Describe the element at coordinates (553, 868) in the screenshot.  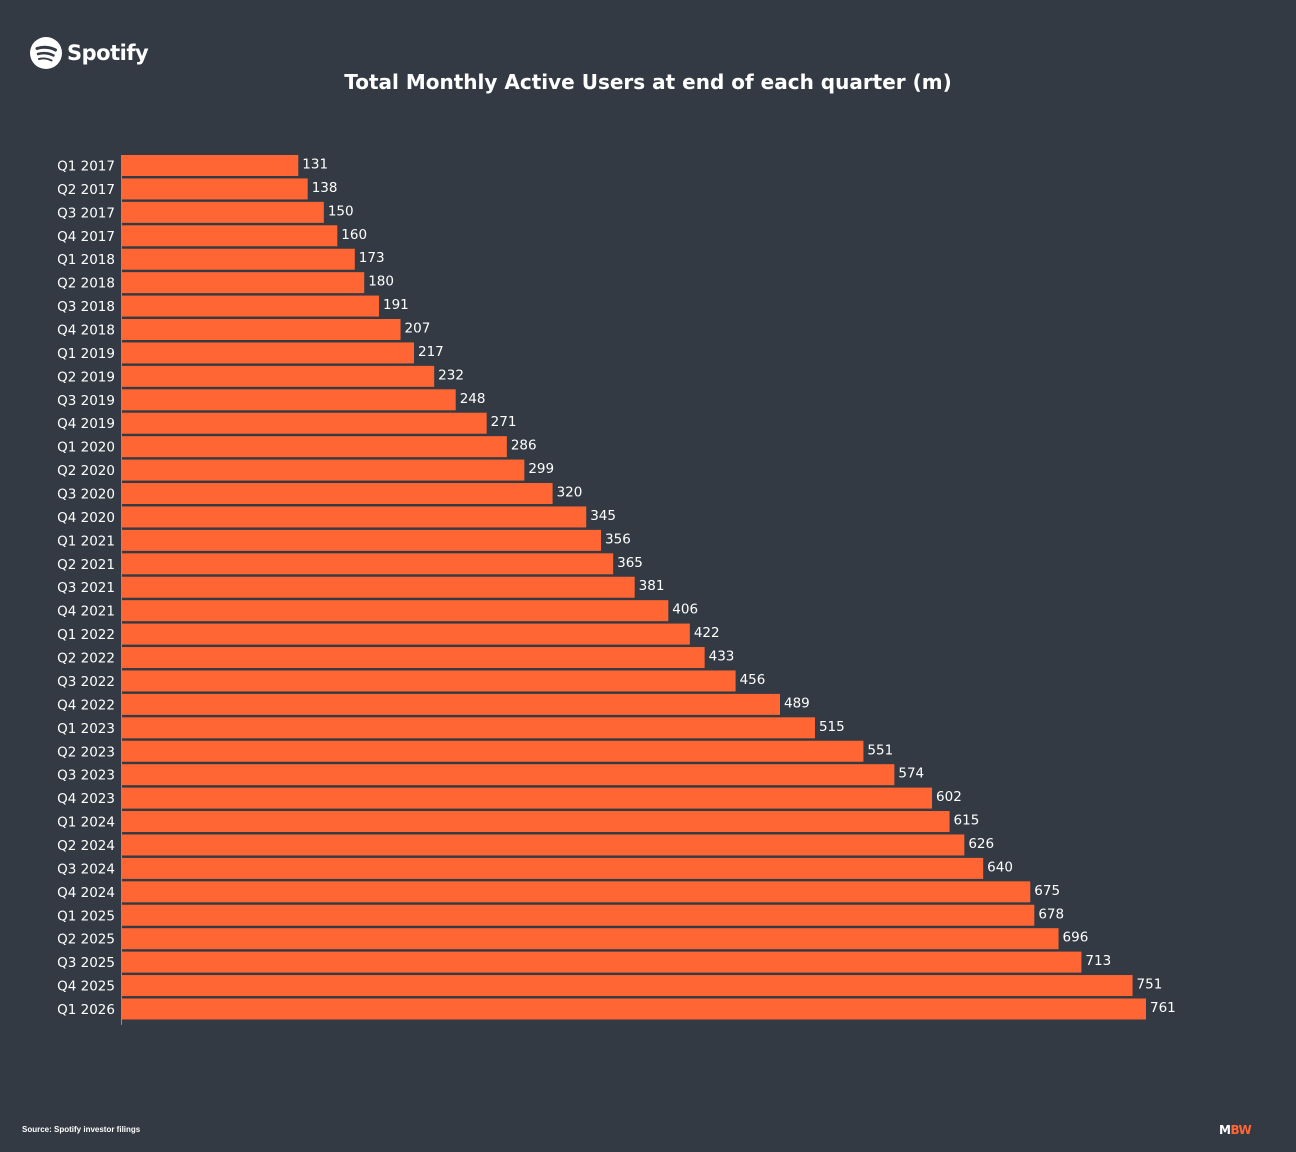
I see `bar-q3-2024` at that location.